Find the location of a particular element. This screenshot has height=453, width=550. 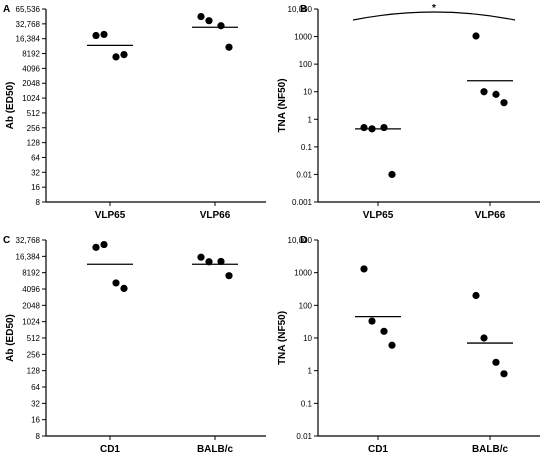

panel-label: A is located at coordinates (6, 9).